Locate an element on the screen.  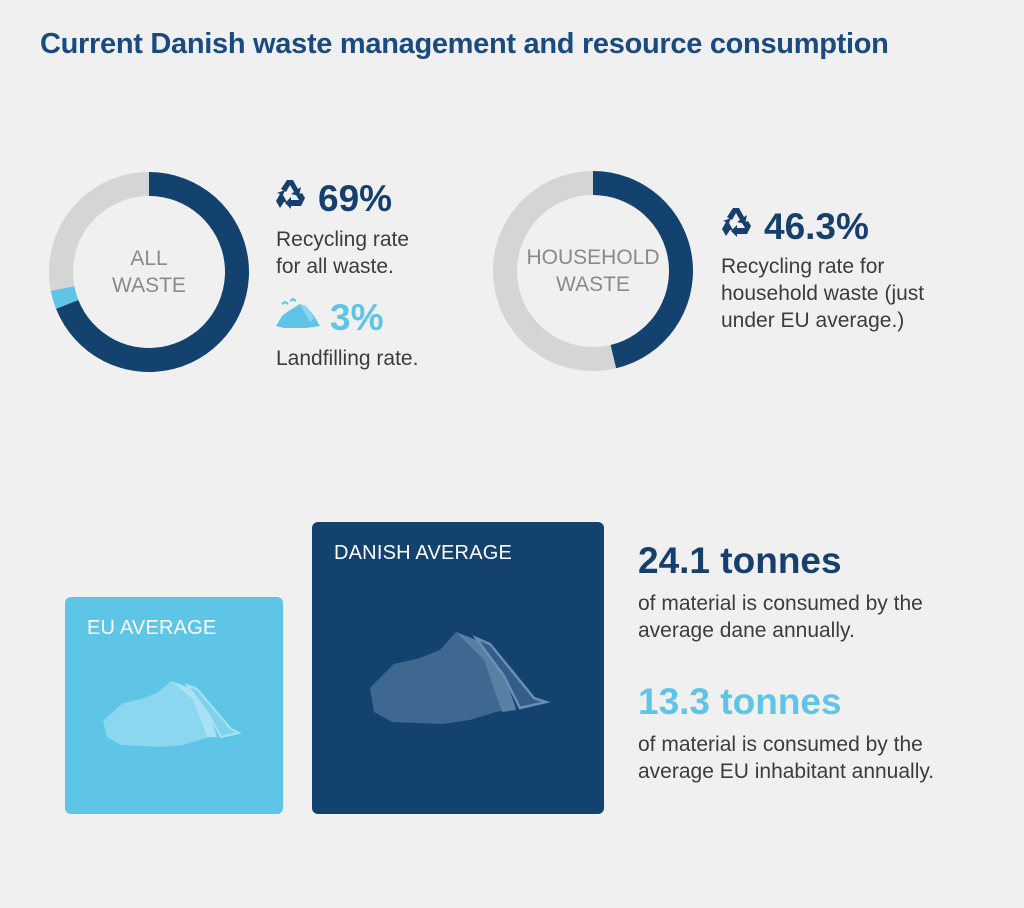
eu-tonnes-text-line1: of material is consumed by the is located at coordinates (780, 744).